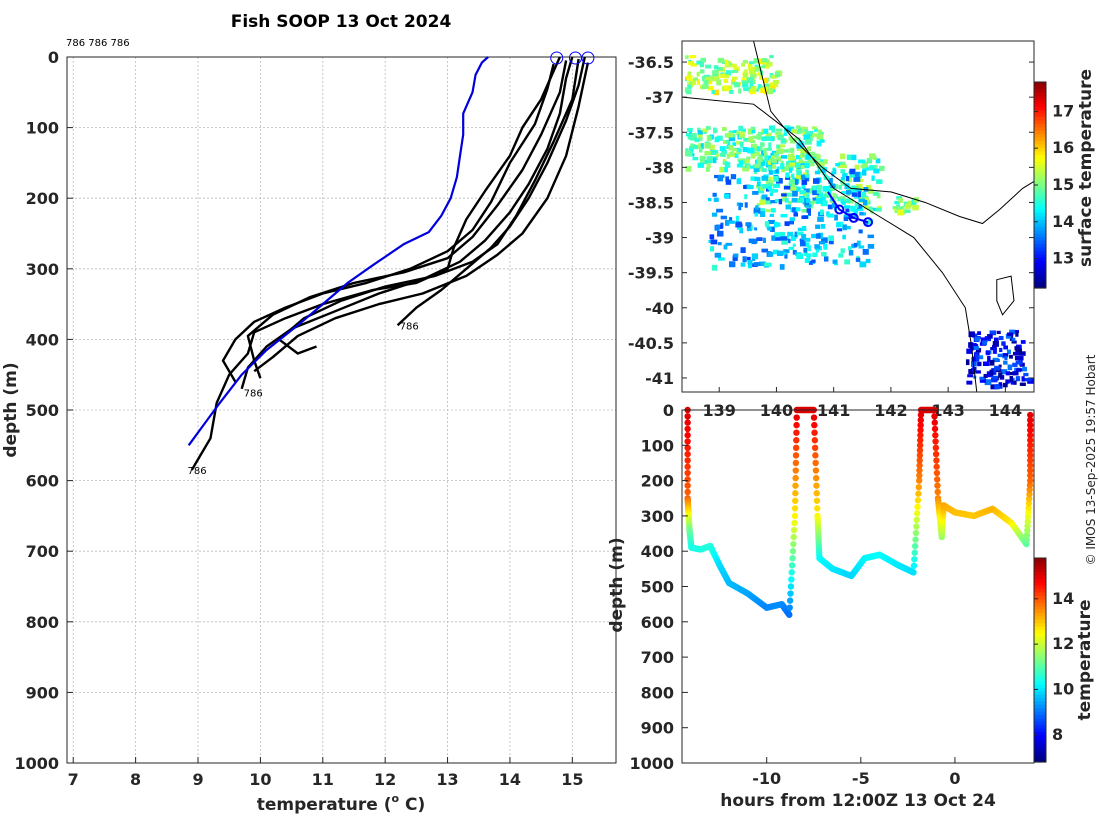 The width and height of the screenshot is (1100, 820). I want to click on section-y-tick-label: 1000, so click(651, 763).